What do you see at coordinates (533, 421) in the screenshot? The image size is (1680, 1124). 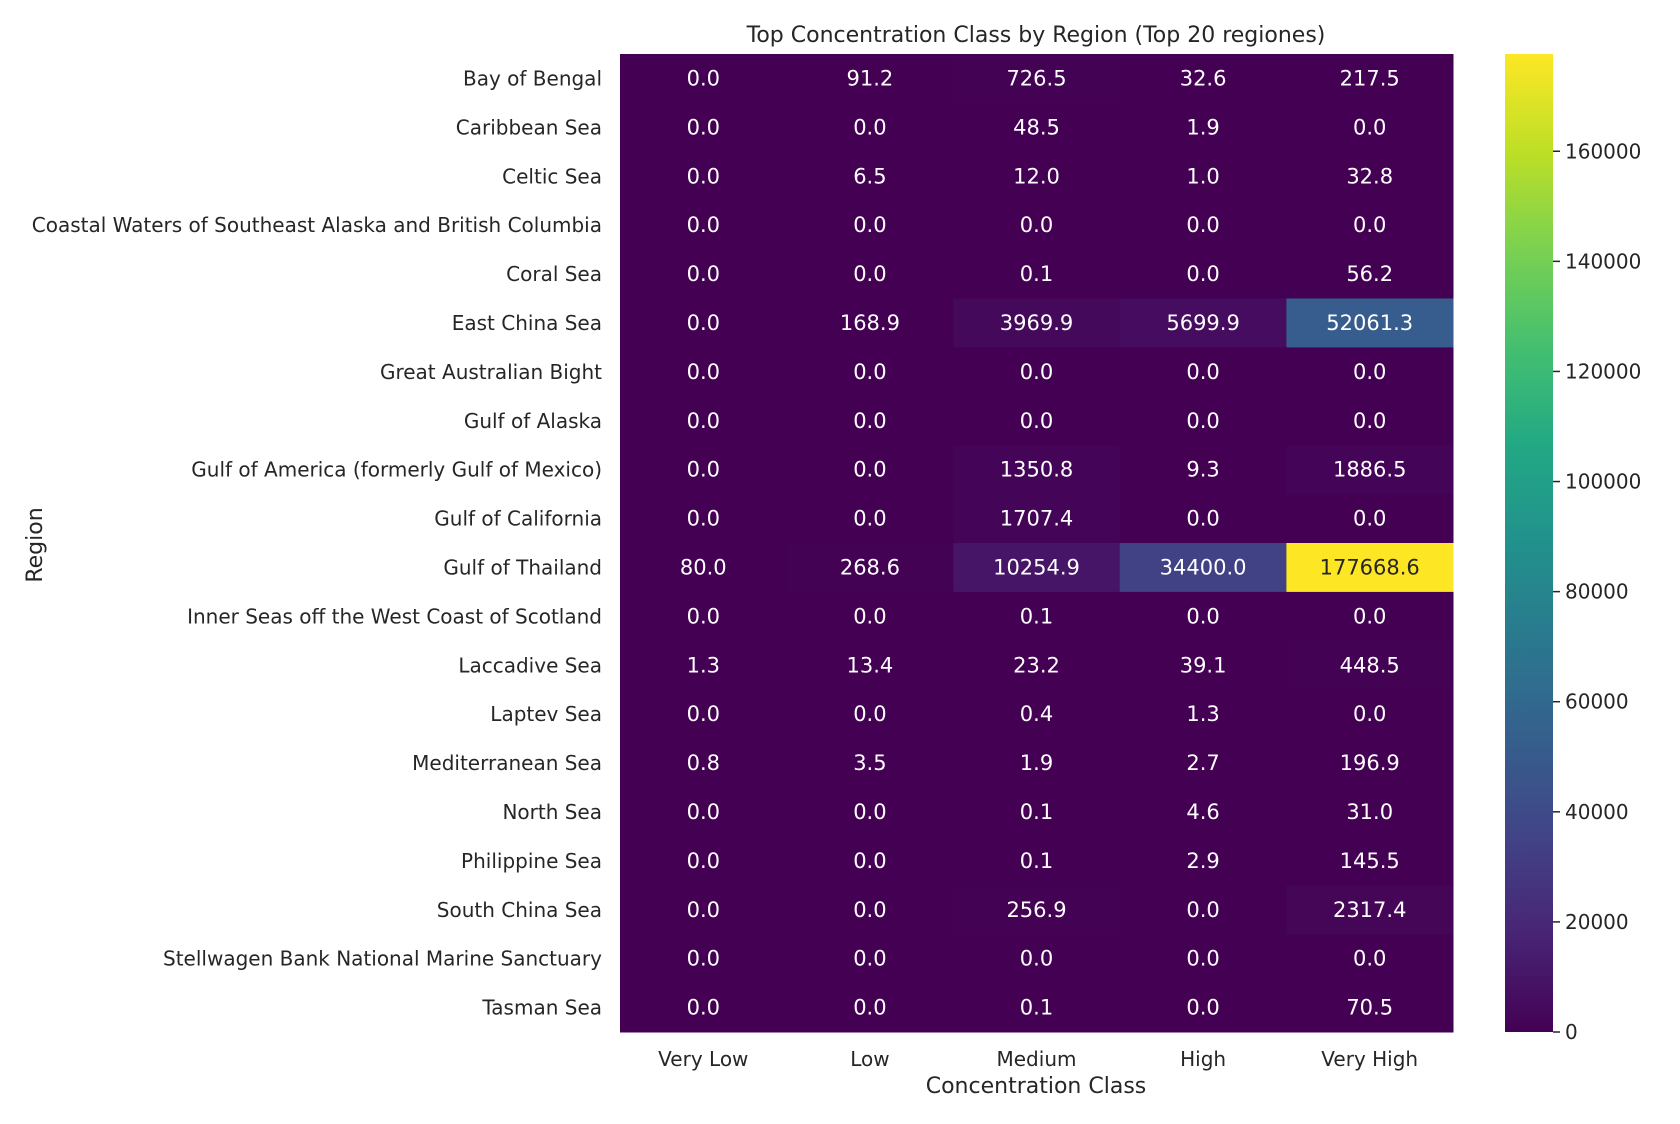 I see `y-tick-gulf-of-alaska: Gulf of Alaska` at bounding box center [533, 421].